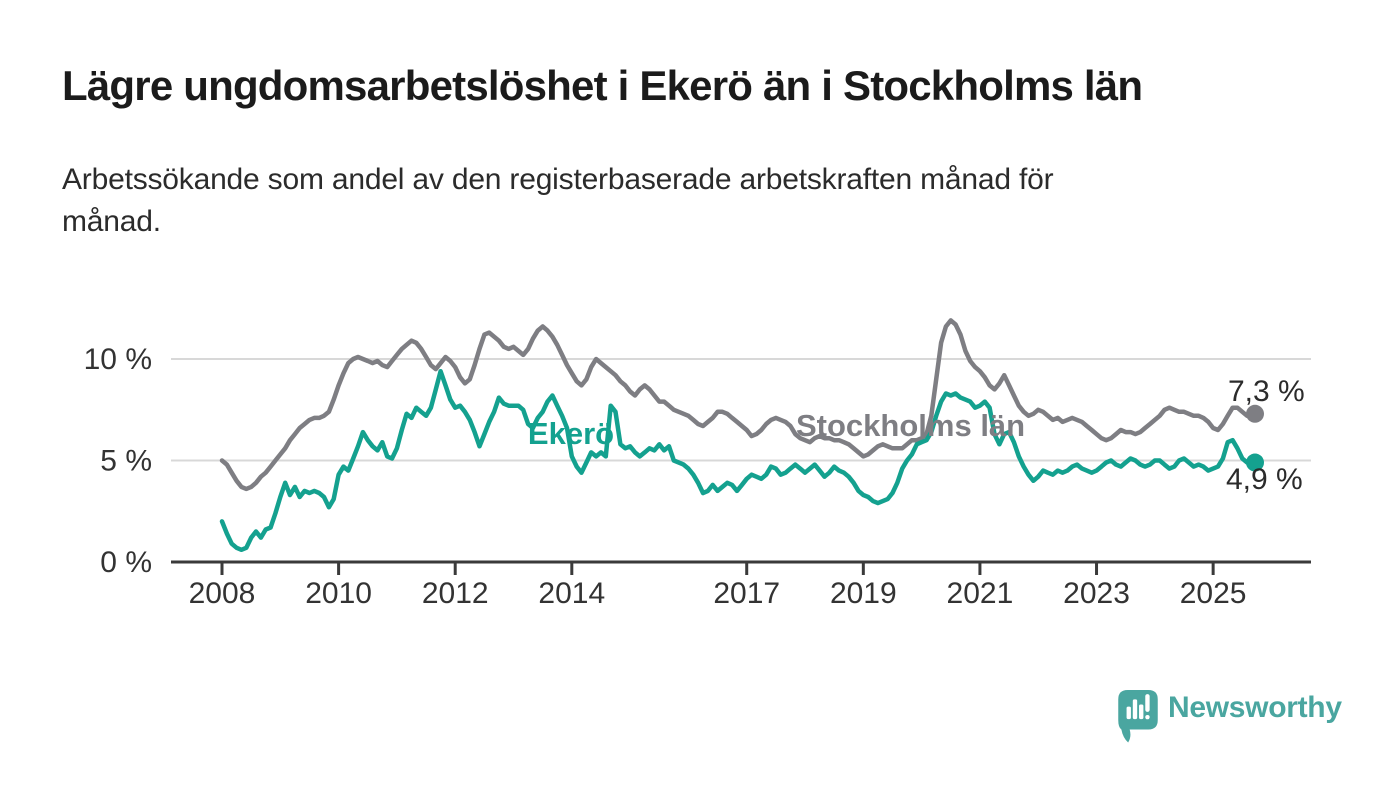 Image resolution: width=1400 pixels, height=794 pixels. I want to click on x-tick-label-2010: 2010, so click(338, 593).